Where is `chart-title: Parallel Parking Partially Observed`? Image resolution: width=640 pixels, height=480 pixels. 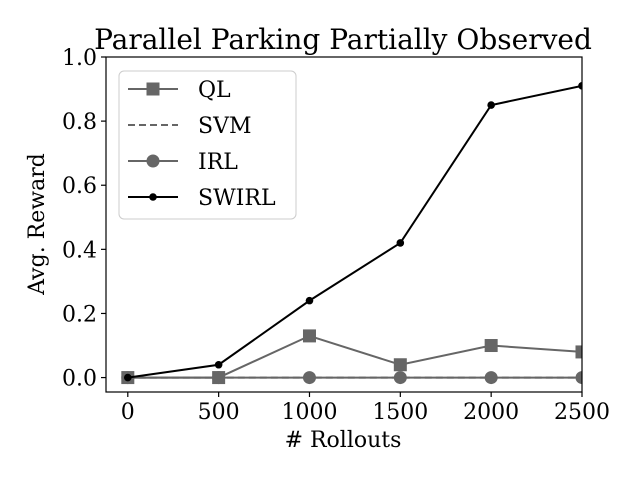
chart-title: Parallel Parking Partially Observed is located at coordinates (343, 39).